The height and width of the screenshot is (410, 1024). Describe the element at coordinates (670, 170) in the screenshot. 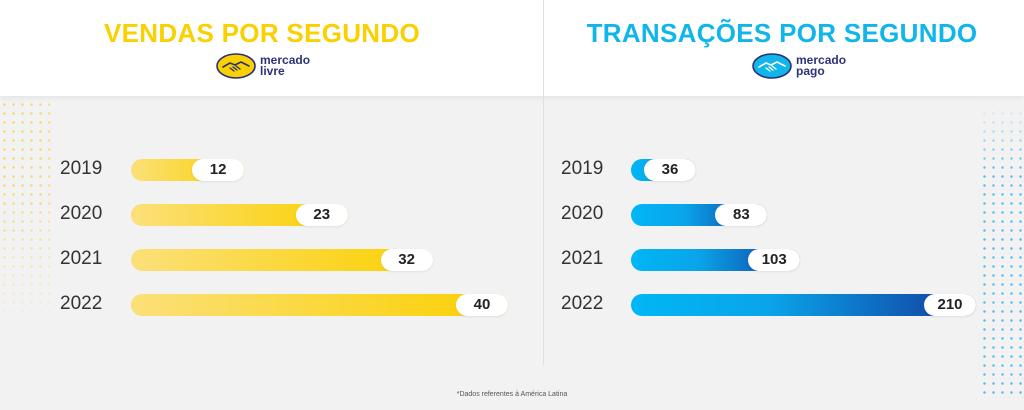

I see `data-label: 36` at that location.